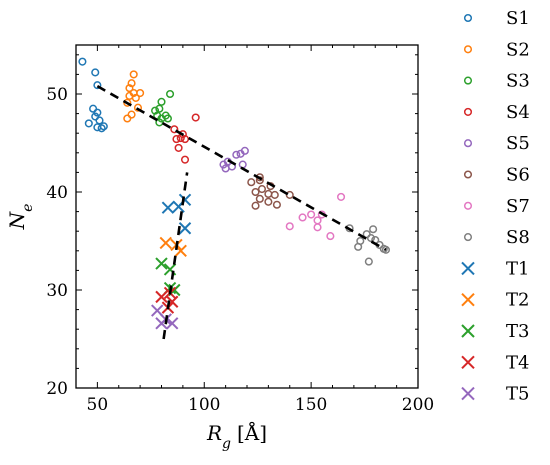 Image resolution: width=550 pixels, height=465 pixels. I want to click on legend-label: S7, so click(518, 206).